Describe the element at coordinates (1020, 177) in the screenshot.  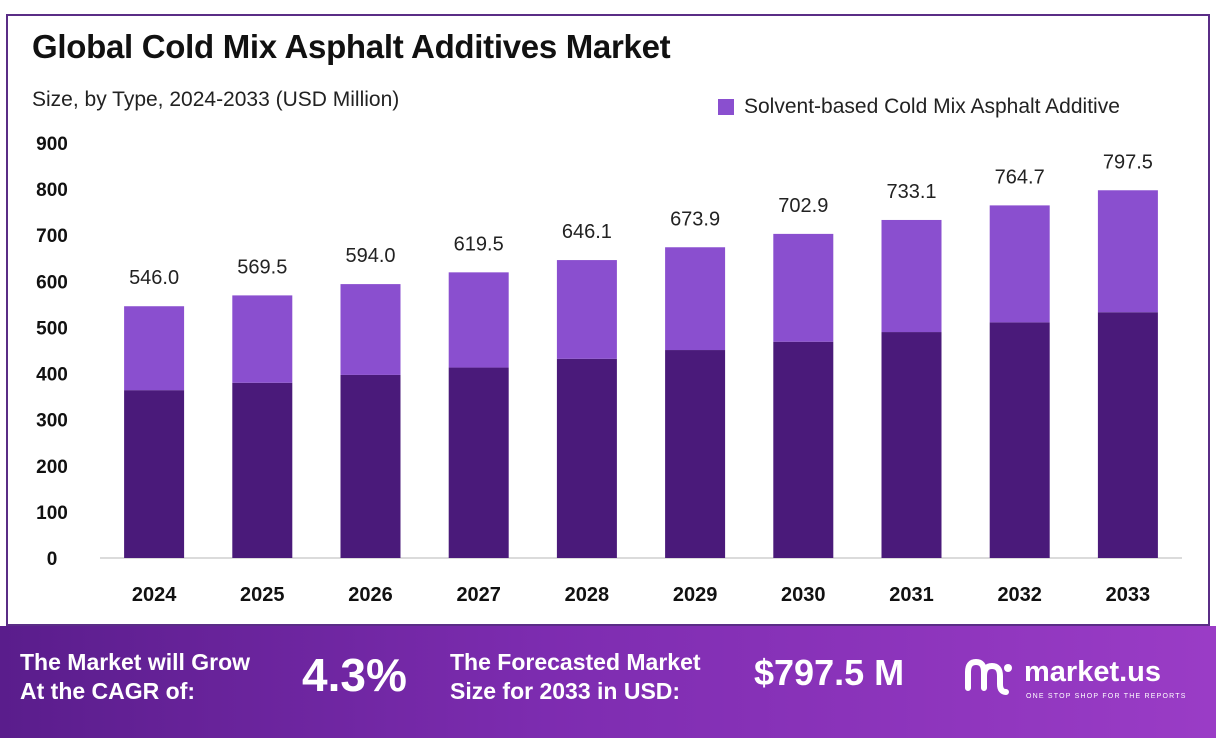
I see `bar-total-label: 764.7` at that location.